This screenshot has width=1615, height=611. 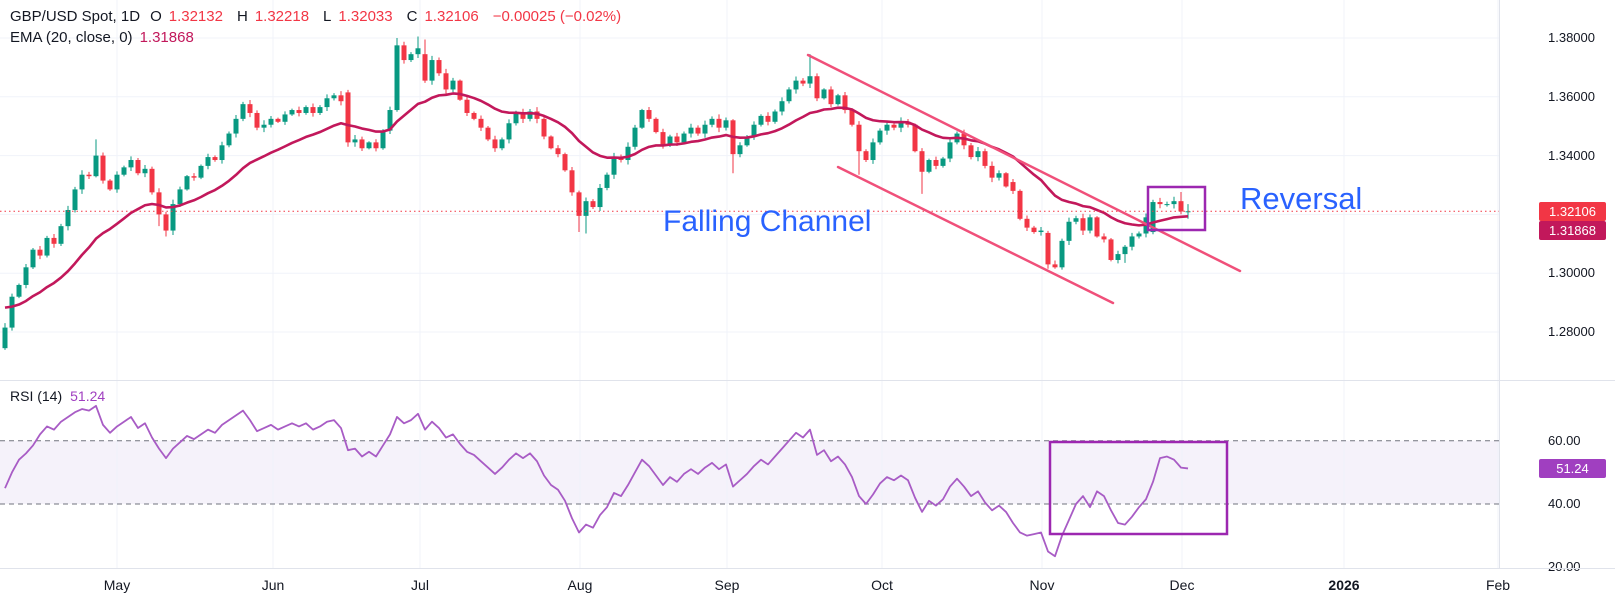 What do you see at coordinates (117, 585) in the screenshot?
I see `time-axis-label: May` at bounding box center [117, 585].